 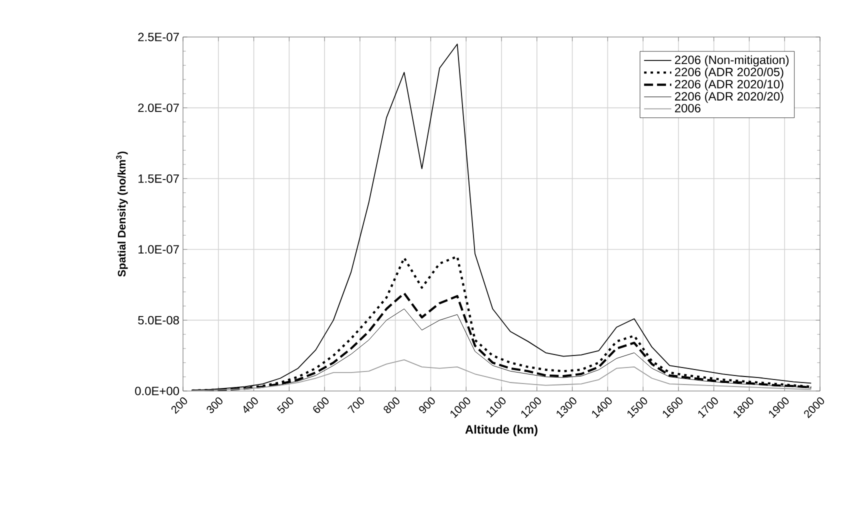 I want to click on legend-label: 2206 (ADR 2020/10), so click(x=729, y=85).